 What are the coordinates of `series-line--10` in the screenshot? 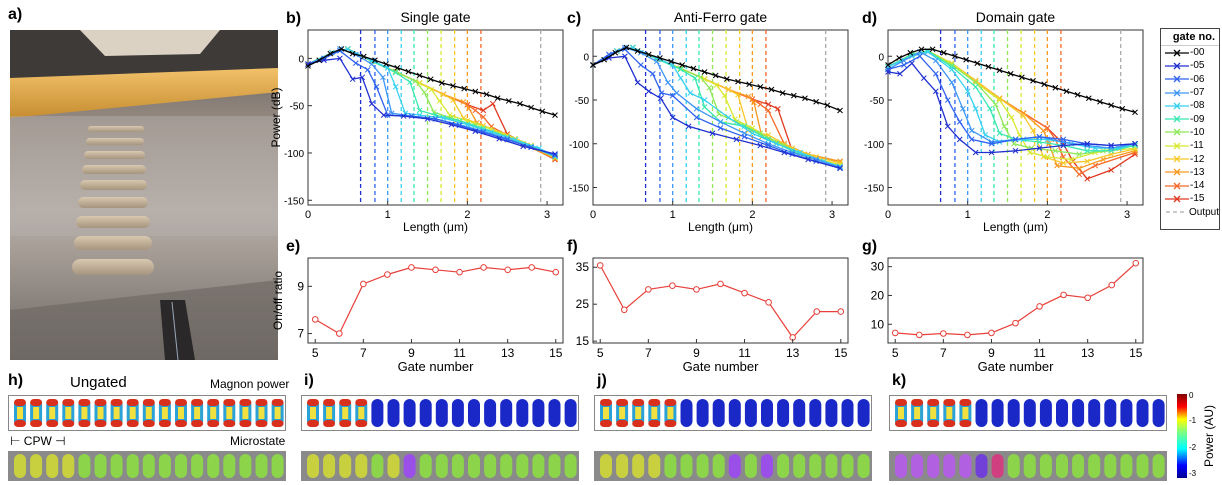 It's located at (716, 107).